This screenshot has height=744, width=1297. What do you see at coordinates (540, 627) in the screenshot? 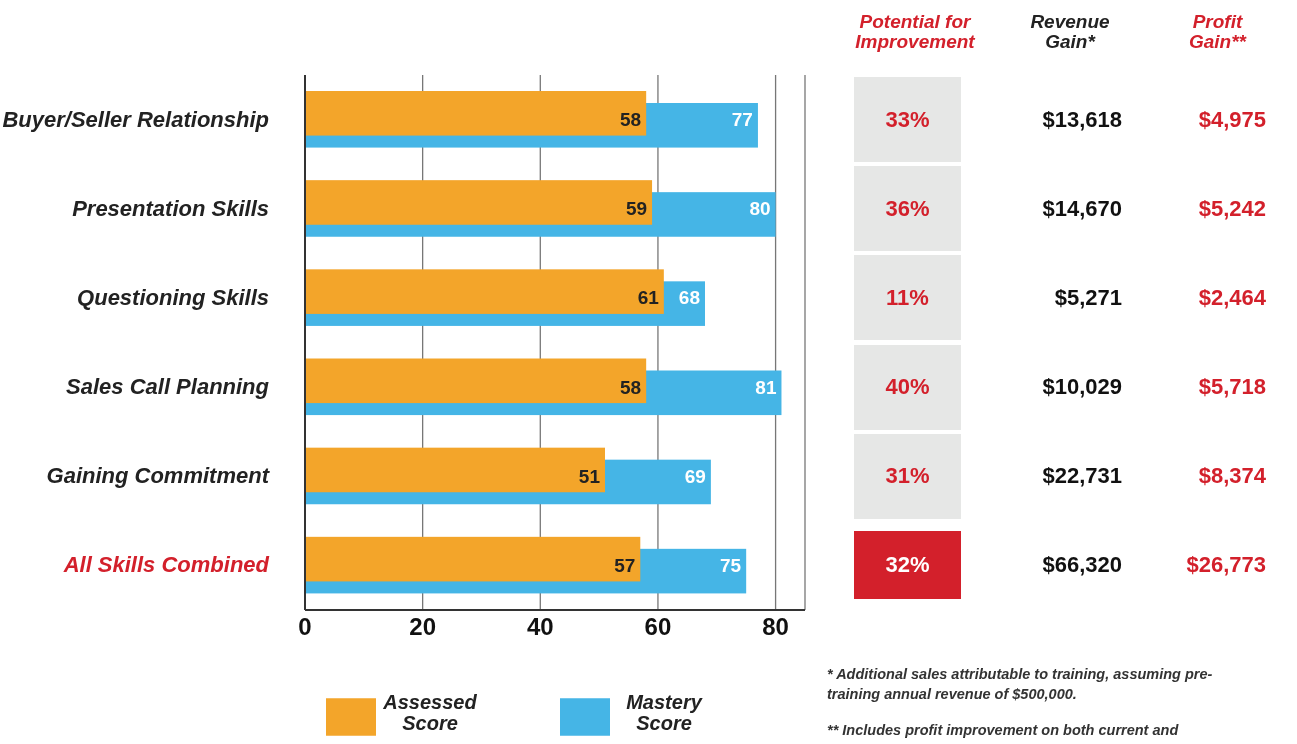
I see `x-tick-label: 40` at bounding box center [540, 627].